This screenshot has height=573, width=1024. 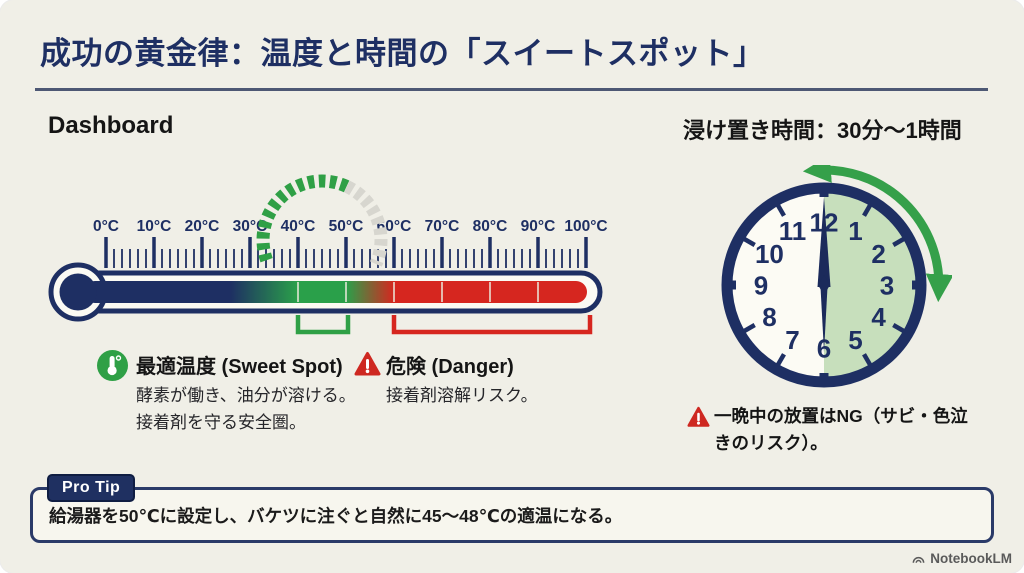 What do you see at coordinates (585, 226) in the screenshot?
I see `scale-label: 100°C` at bounding box center [585, 226].